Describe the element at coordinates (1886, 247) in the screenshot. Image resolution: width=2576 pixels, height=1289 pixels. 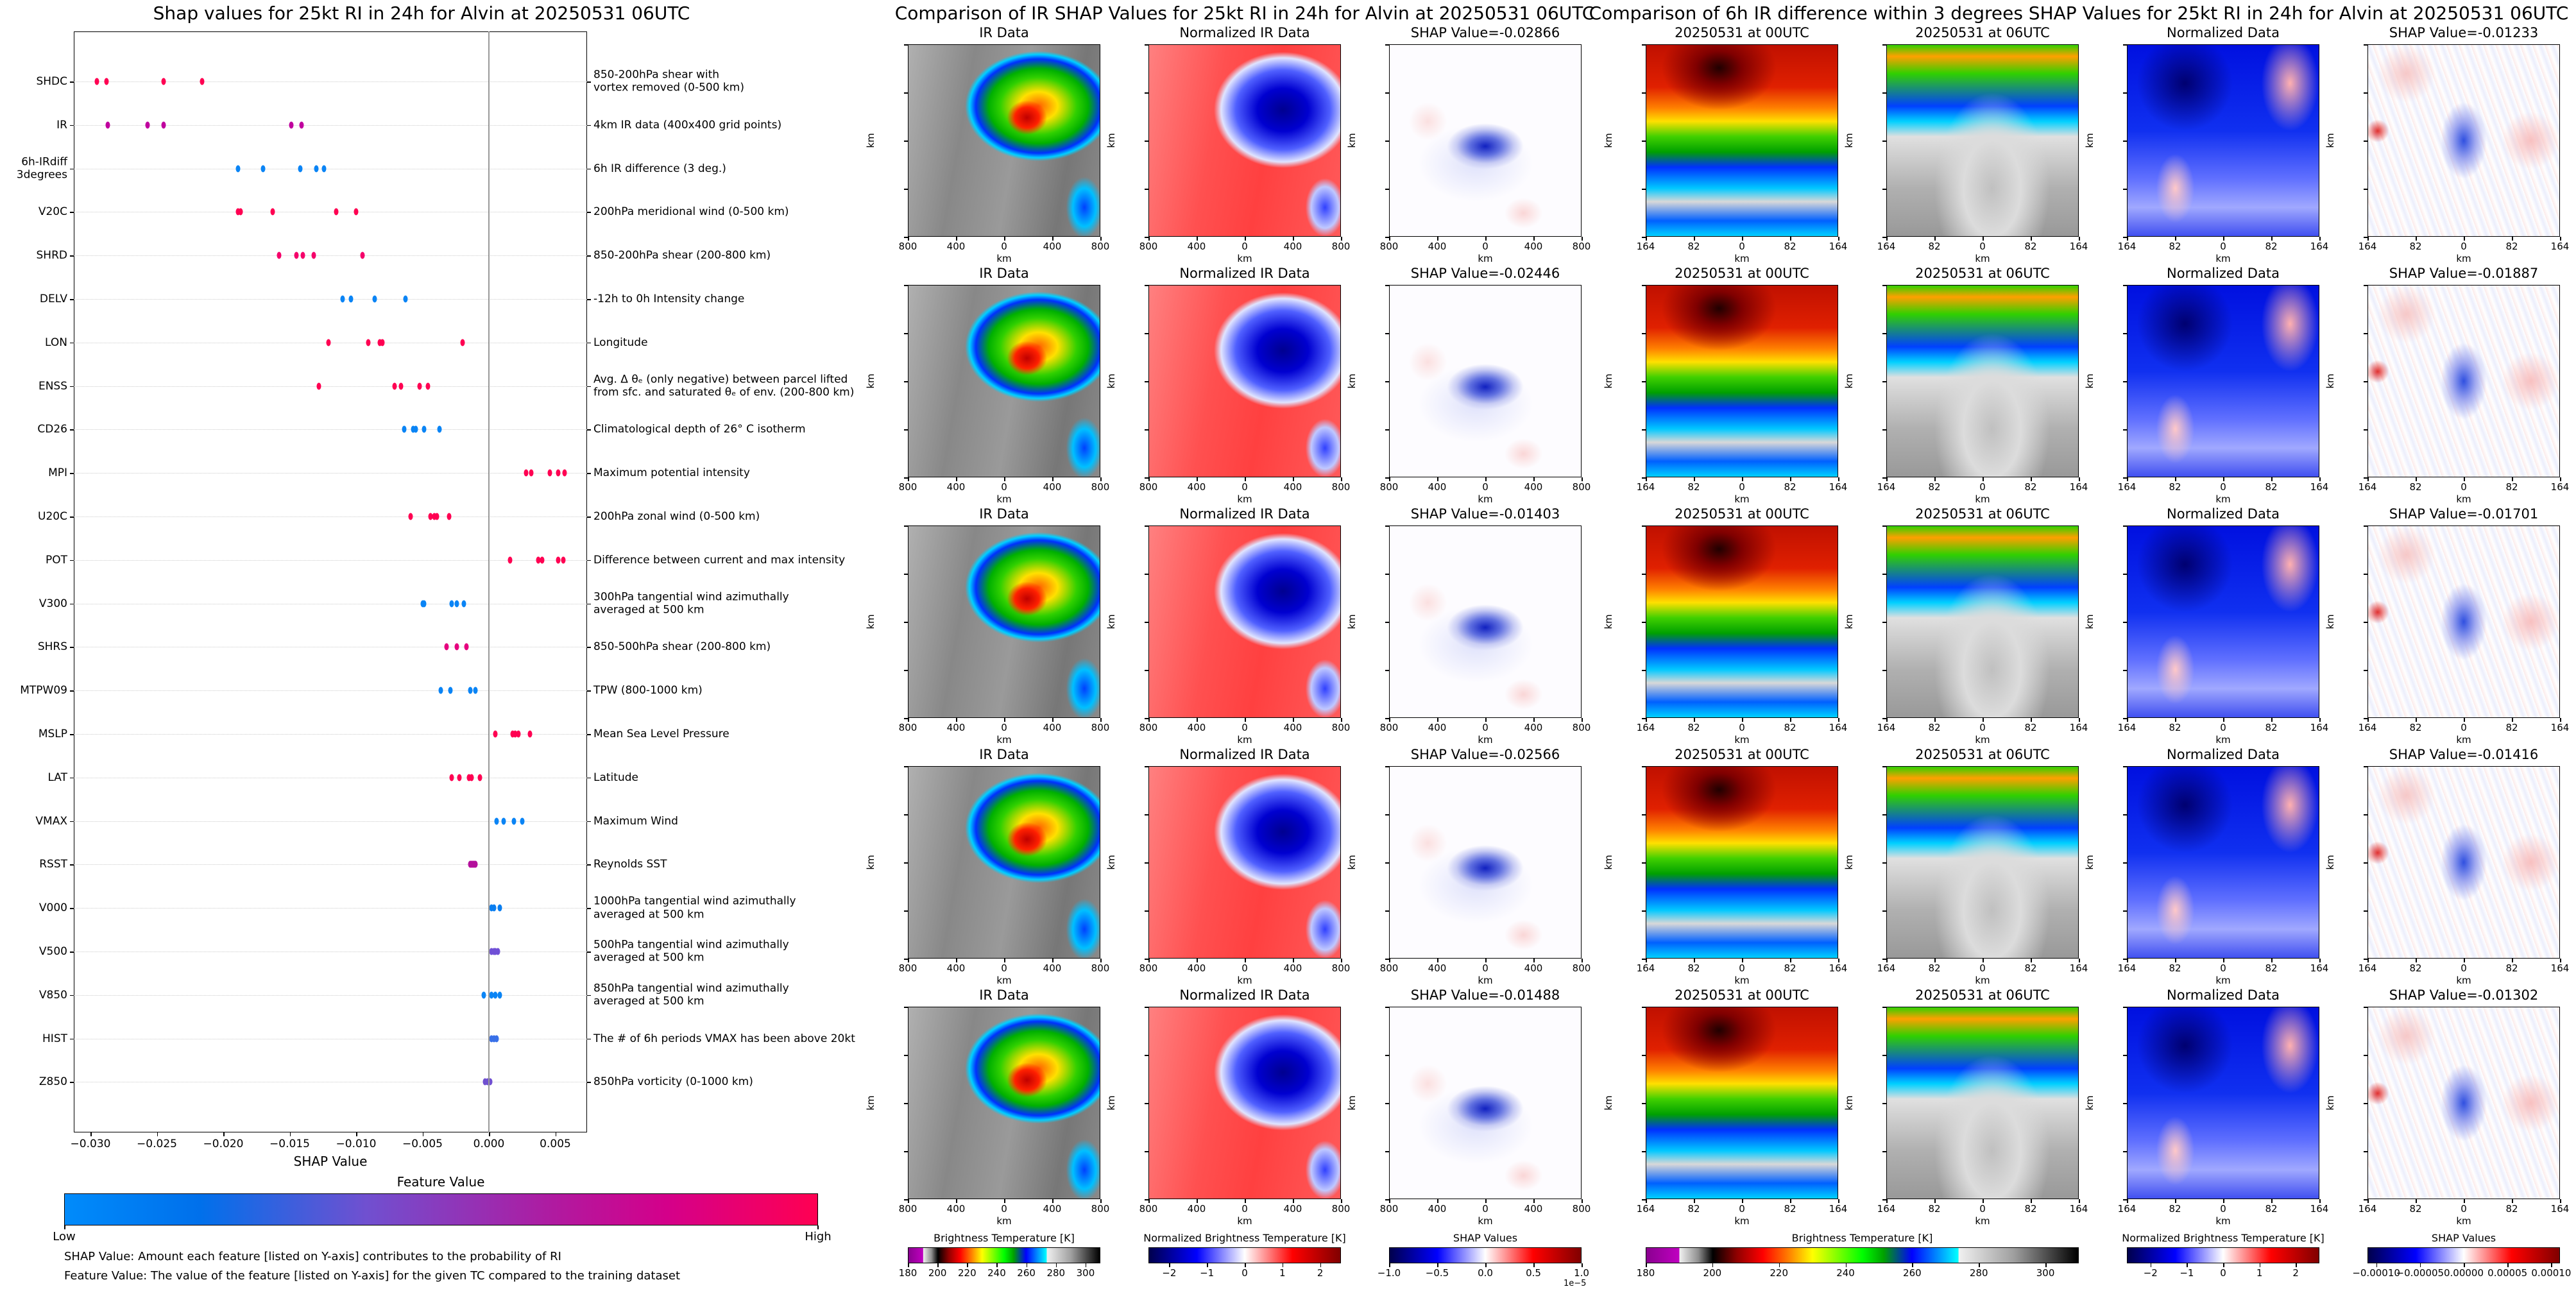
I see `x-tick-label: 164` at that location.